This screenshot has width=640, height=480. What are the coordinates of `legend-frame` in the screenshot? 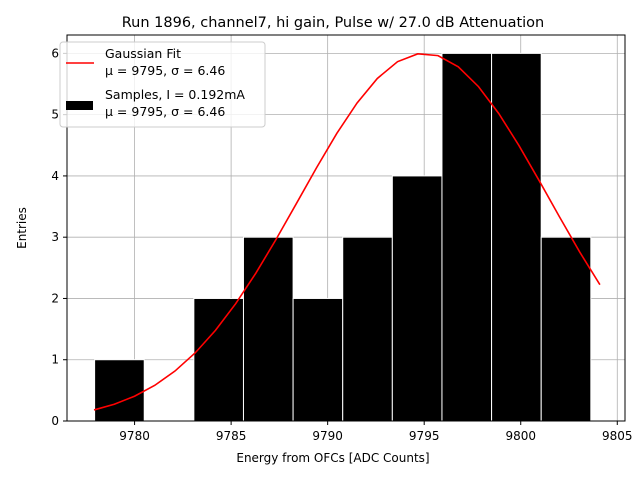 It's located at (162, 84).